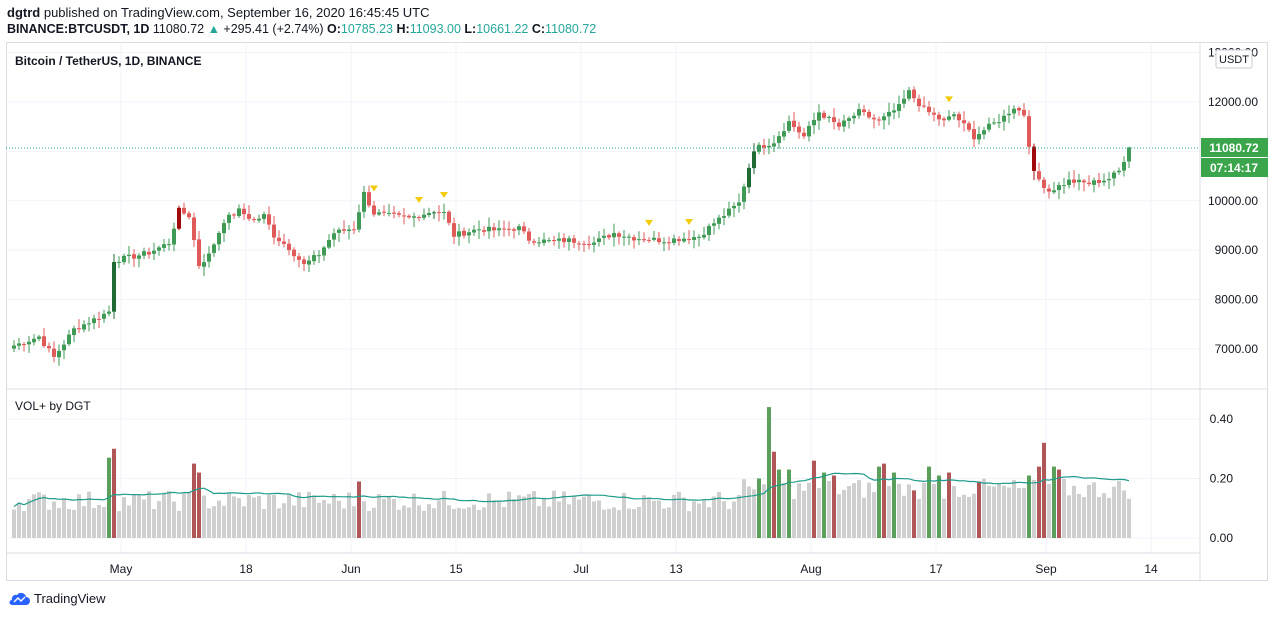  I want to click on signal-marker, so click(689, 222).